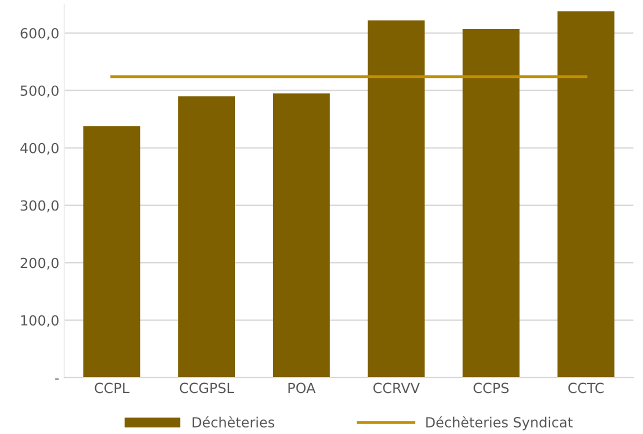 Image resolution: width=643 pixels, height=434 pixels. I want to click on x-tick-label: POA, so click(302, 388).